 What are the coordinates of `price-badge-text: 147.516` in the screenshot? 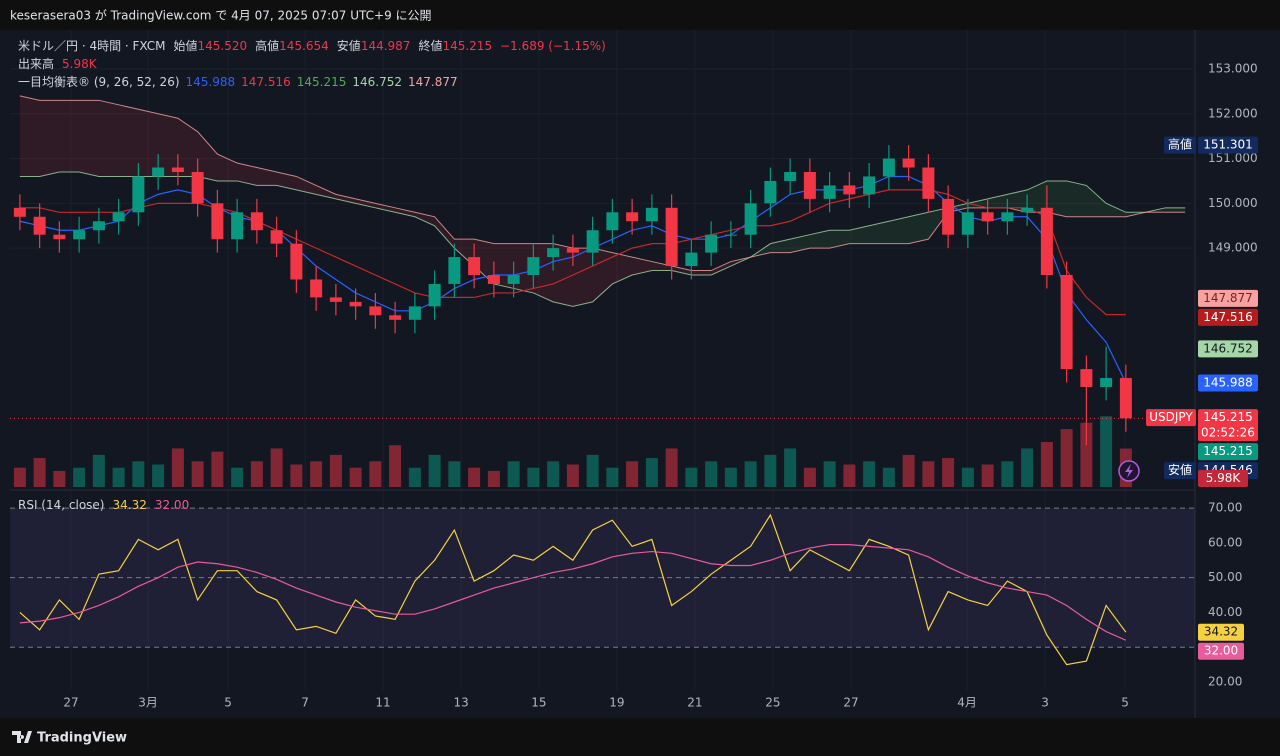 It's located at (1228, 317).